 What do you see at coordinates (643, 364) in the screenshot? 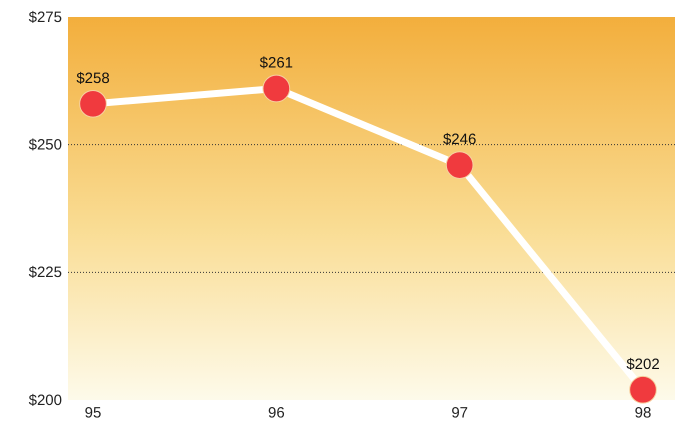
I see `data-label: $202` at bounding box center [643, 364].